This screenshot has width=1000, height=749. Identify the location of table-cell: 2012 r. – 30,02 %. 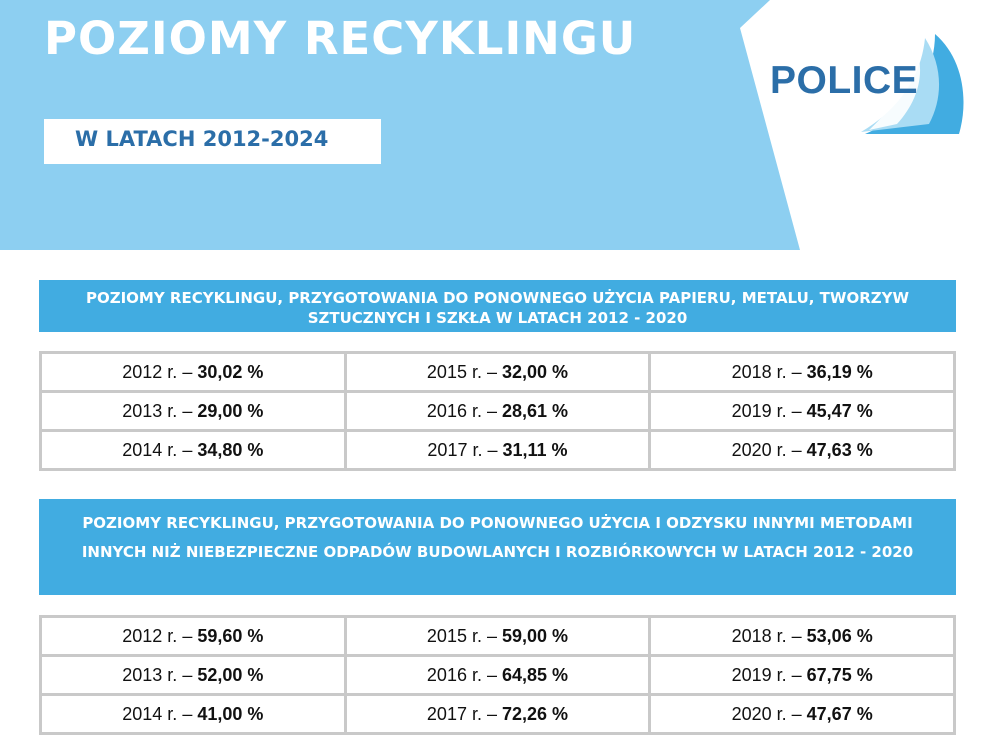
(193, 372).